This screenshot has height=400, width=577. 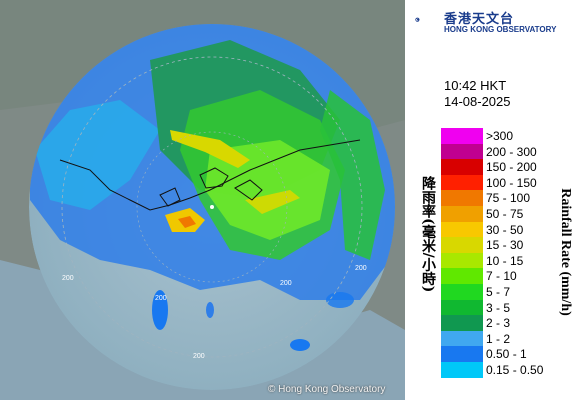 I want to click on legend-label: 1 - 2, so click(x=498, y=338).